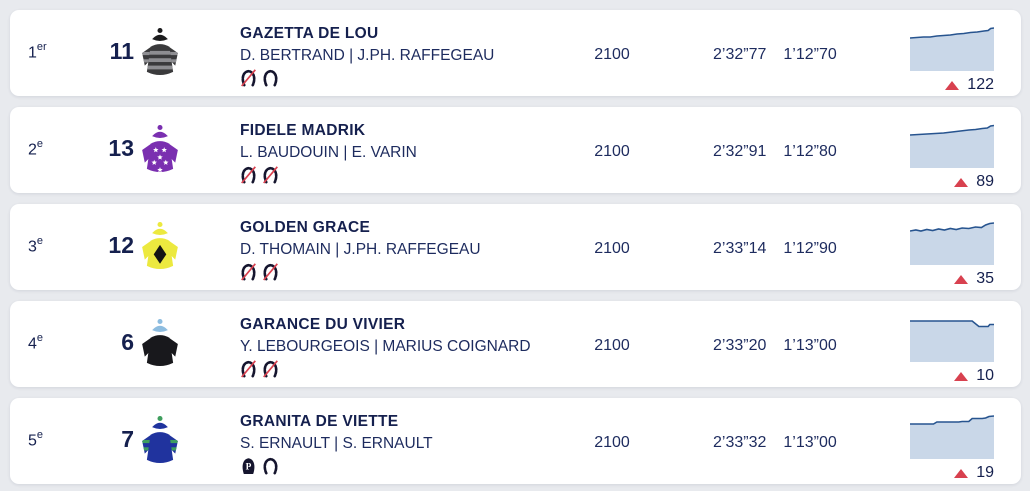 The width and height of the screenshot is (1030, 491). What do you see at coordinates (740, 54) in the screenshot?
I see `total-time: 2’32”77` at bounding box center [740, 54].